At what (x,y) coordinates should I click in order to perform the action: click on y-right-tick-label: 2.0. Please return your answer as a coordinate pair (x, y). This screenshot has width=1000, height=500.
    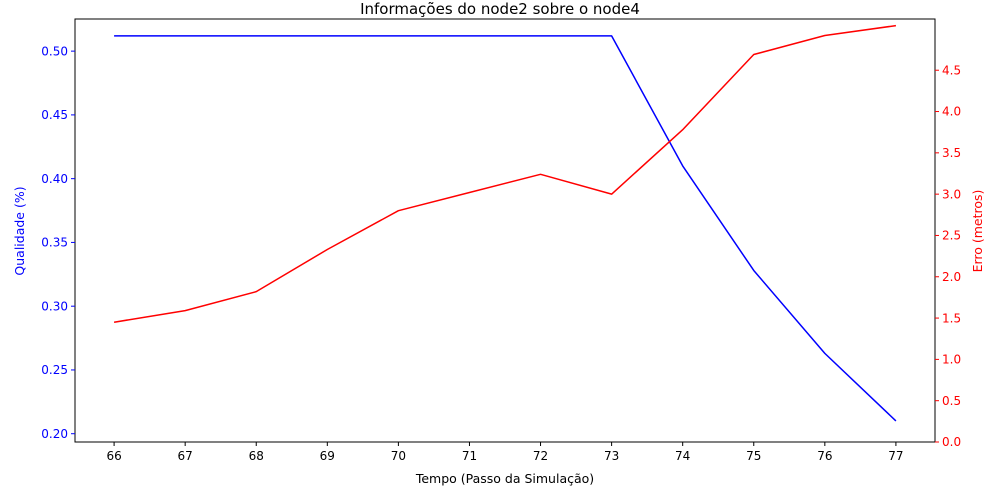
    Looking at the image, I should click on (951, 277).